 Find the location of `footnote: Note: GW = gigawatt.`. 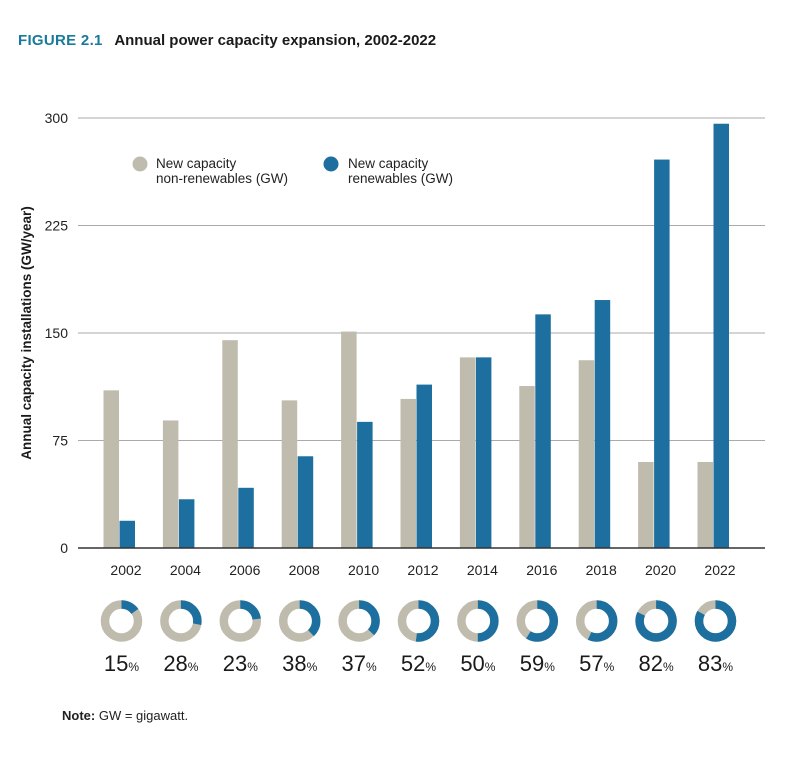

footnote: Note: GW = gigawatt. is located at coordinates (125, 715).